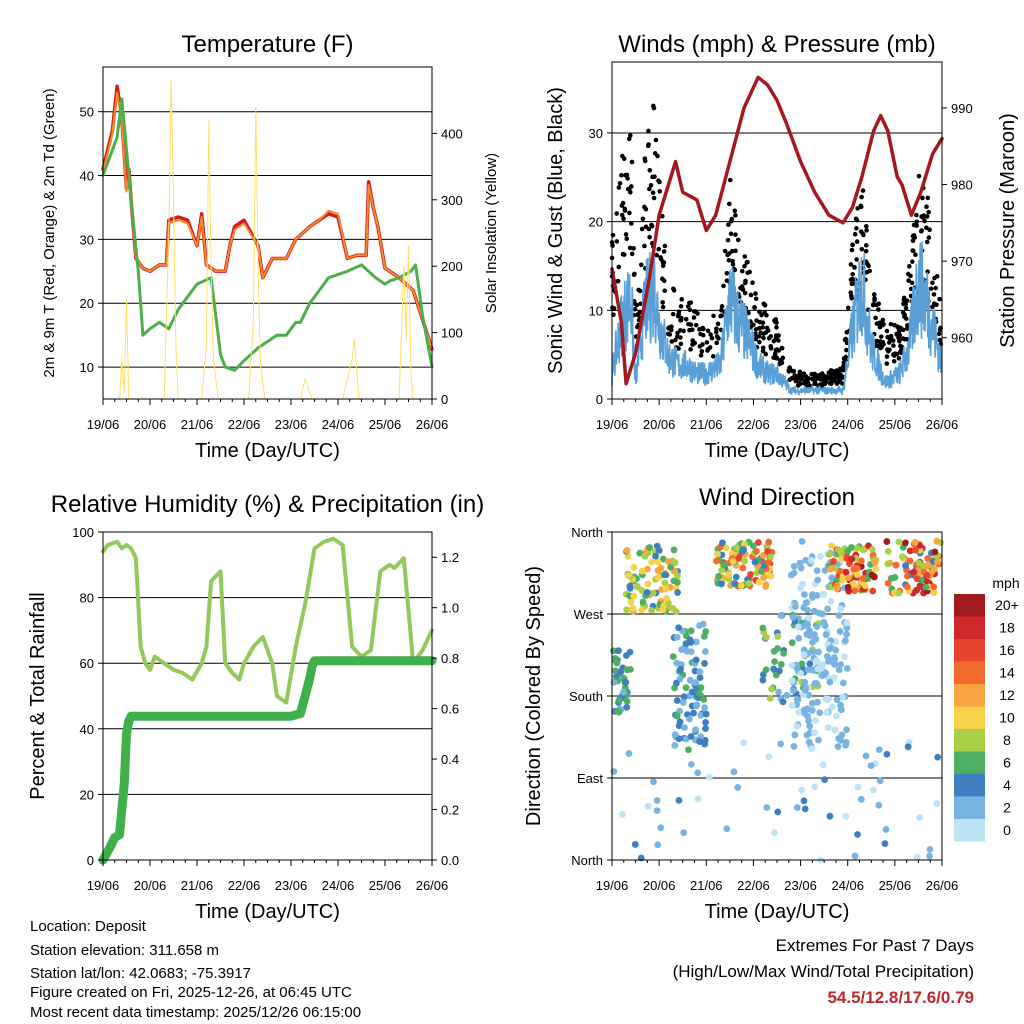 The width and height of the screenshot is (1024, 1024). What do you see at coordinates (777, 497) in the screenshot?
I see `direction-title: Wind Direction` at bounding box center [777, 497].